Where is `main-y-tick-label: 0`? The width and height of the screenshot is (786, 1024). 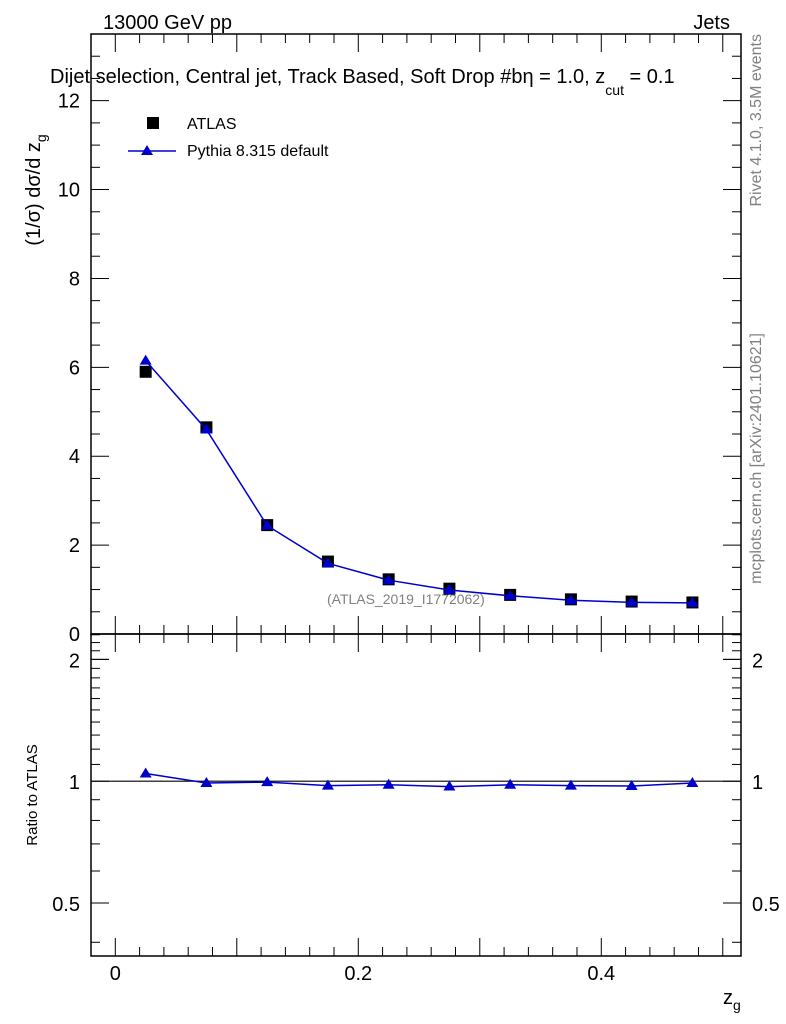 main-y-tick-label: 0 is located at coordinates (74, 635).